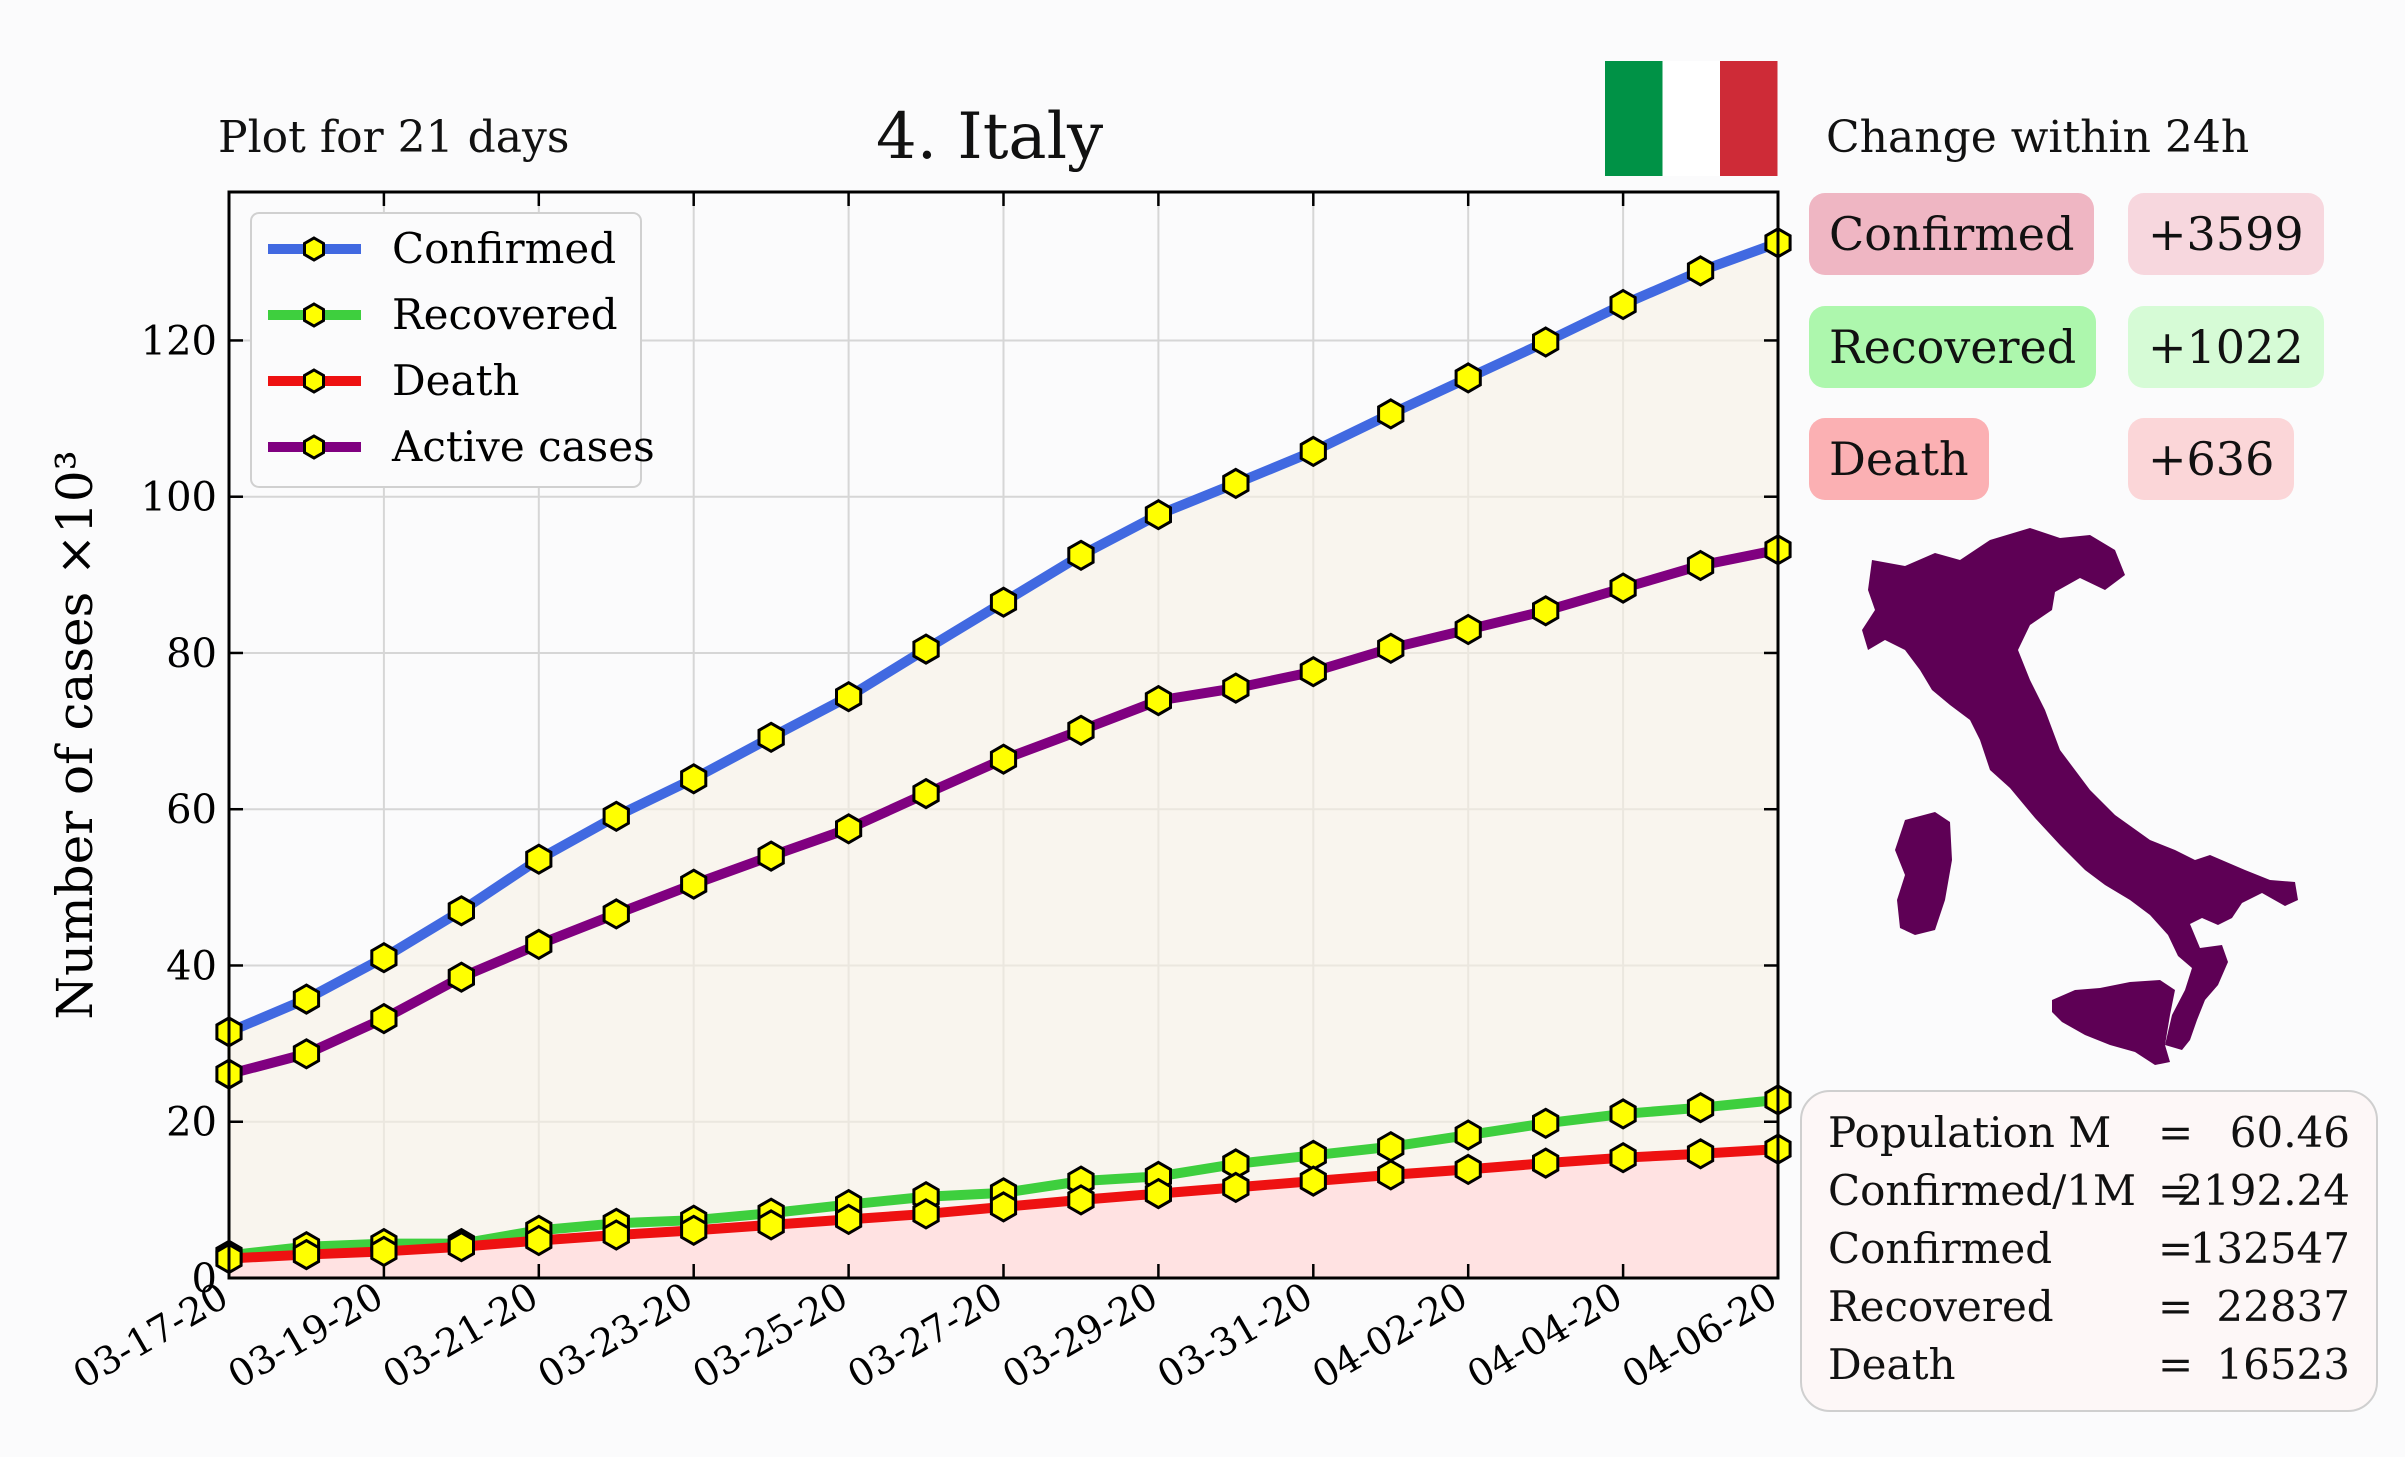 The width and height of the screenshot is (2405, 1457). I want to click on confirmed-change-value: +3599, so click(2226, 234).